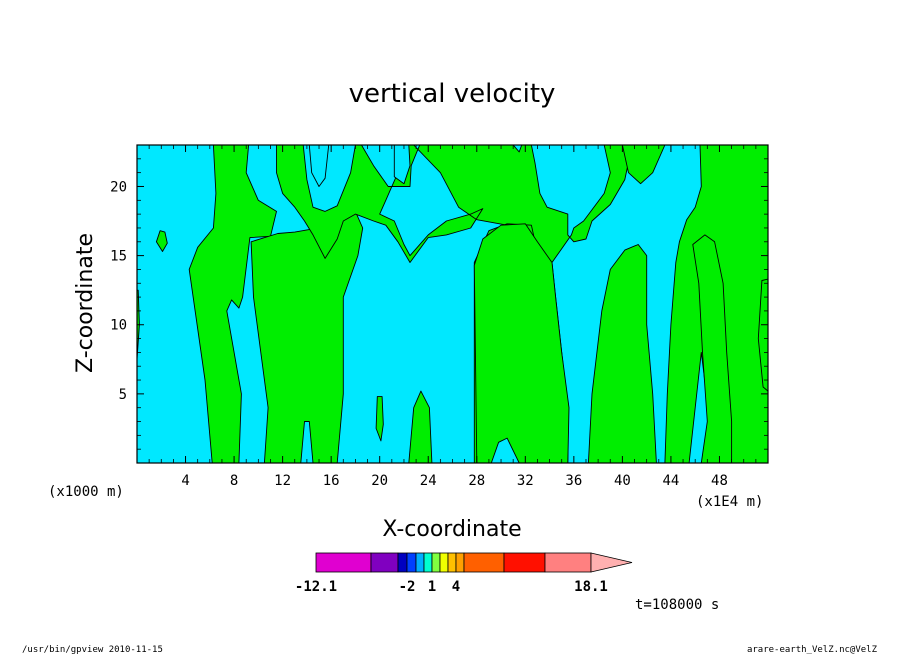 This screenshot has height=654, width=904. Describe the element at coordinates (712, 348) in the screenshot. I see `contour-region-band-f-cut` at that location.